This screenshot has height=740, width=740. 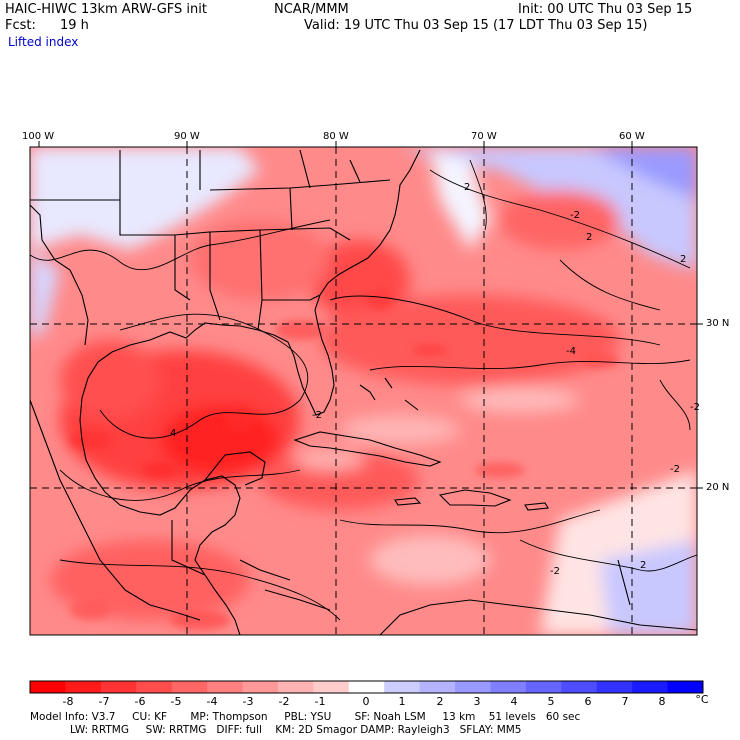 What do you see at coordinates (336, 136) in the screenshot?
I see `lon-label-80w: 80 W` at bounding box center [336, 136].